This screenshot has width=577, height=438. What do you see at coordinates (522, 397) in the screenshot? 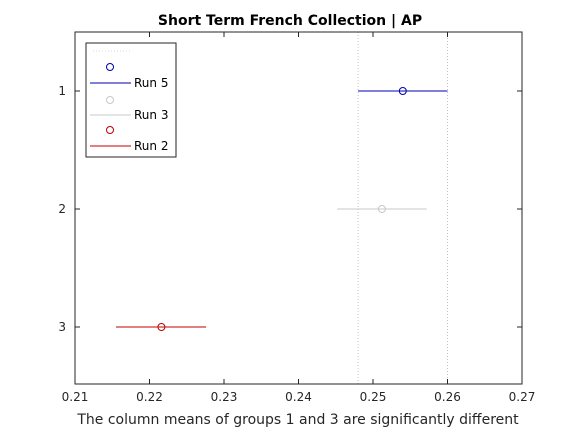
I see `x-tick-label-0.27: 0.27` at bounding box center [522, 397].